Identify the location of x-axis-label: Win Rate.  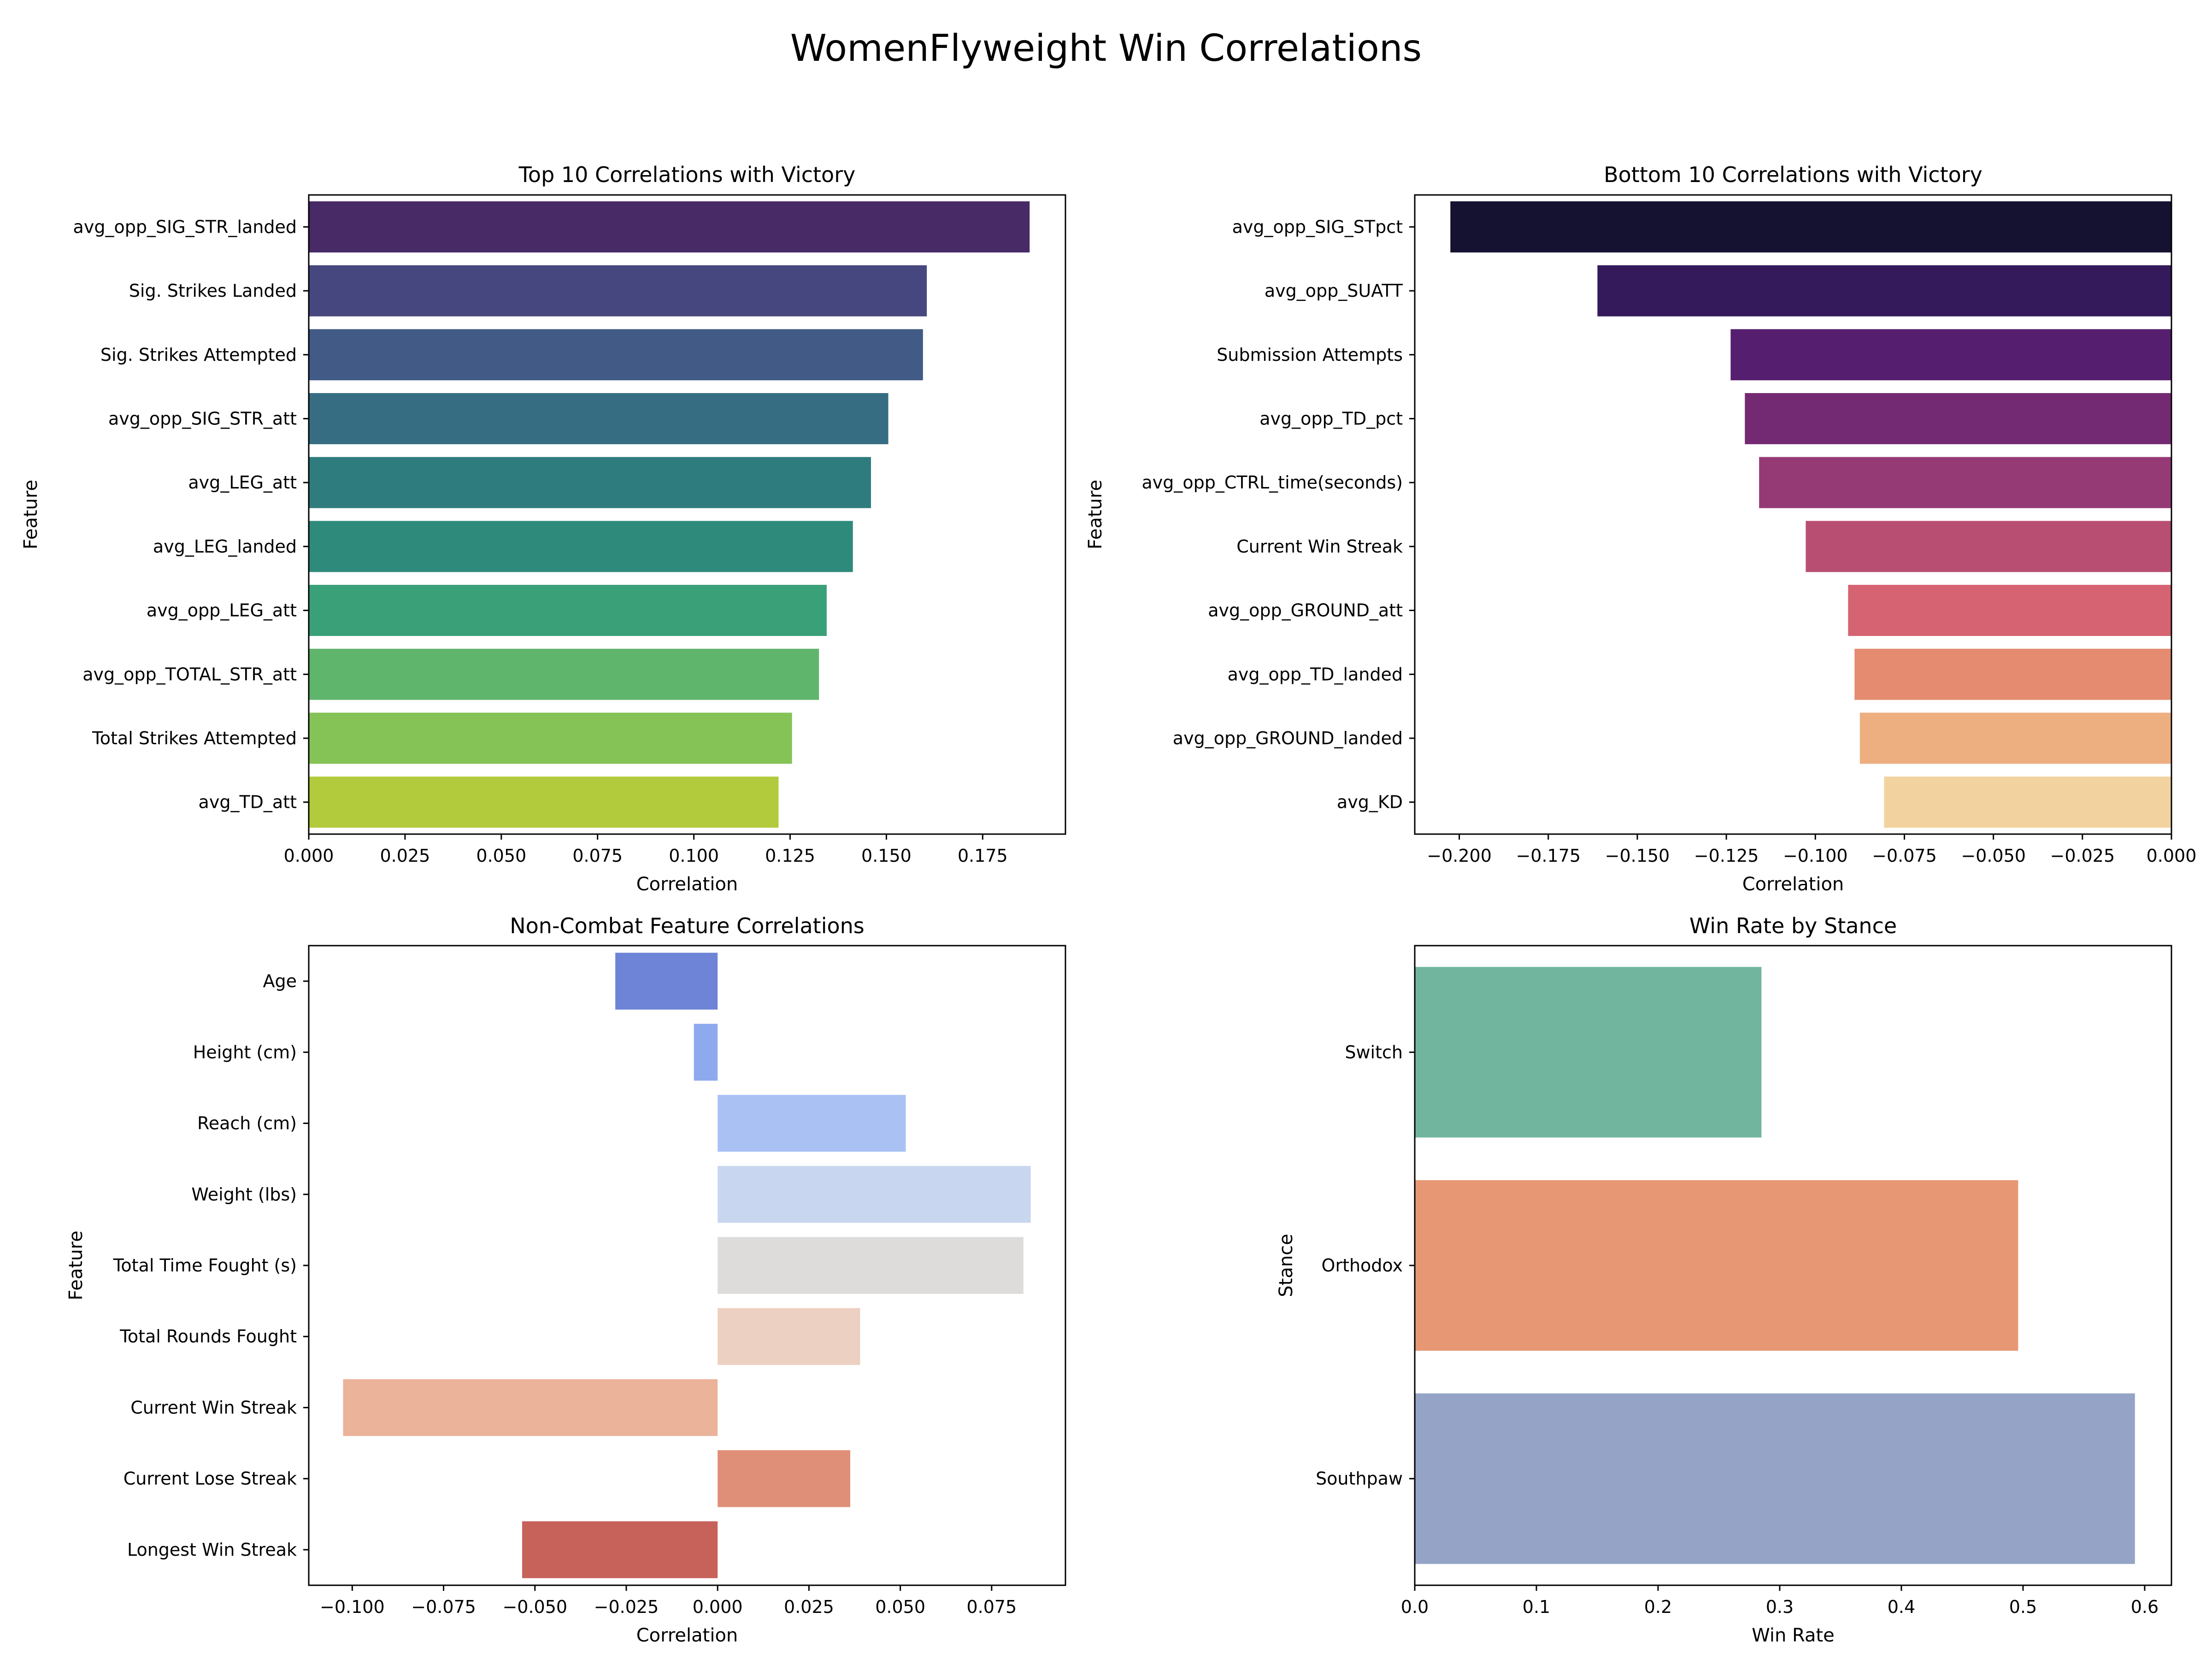
(1793, 1635).